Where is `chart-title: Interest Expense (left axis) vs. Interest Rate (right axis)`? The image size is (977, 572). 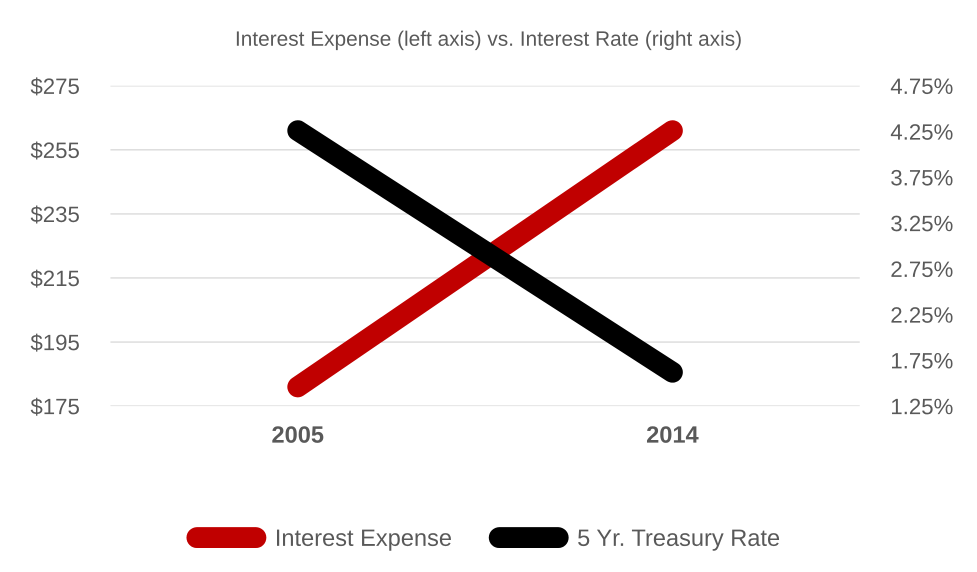
chart-title: Interest Expense (left axis) vs. Interest Rate (right axis) is located at coordinates (488, 40).